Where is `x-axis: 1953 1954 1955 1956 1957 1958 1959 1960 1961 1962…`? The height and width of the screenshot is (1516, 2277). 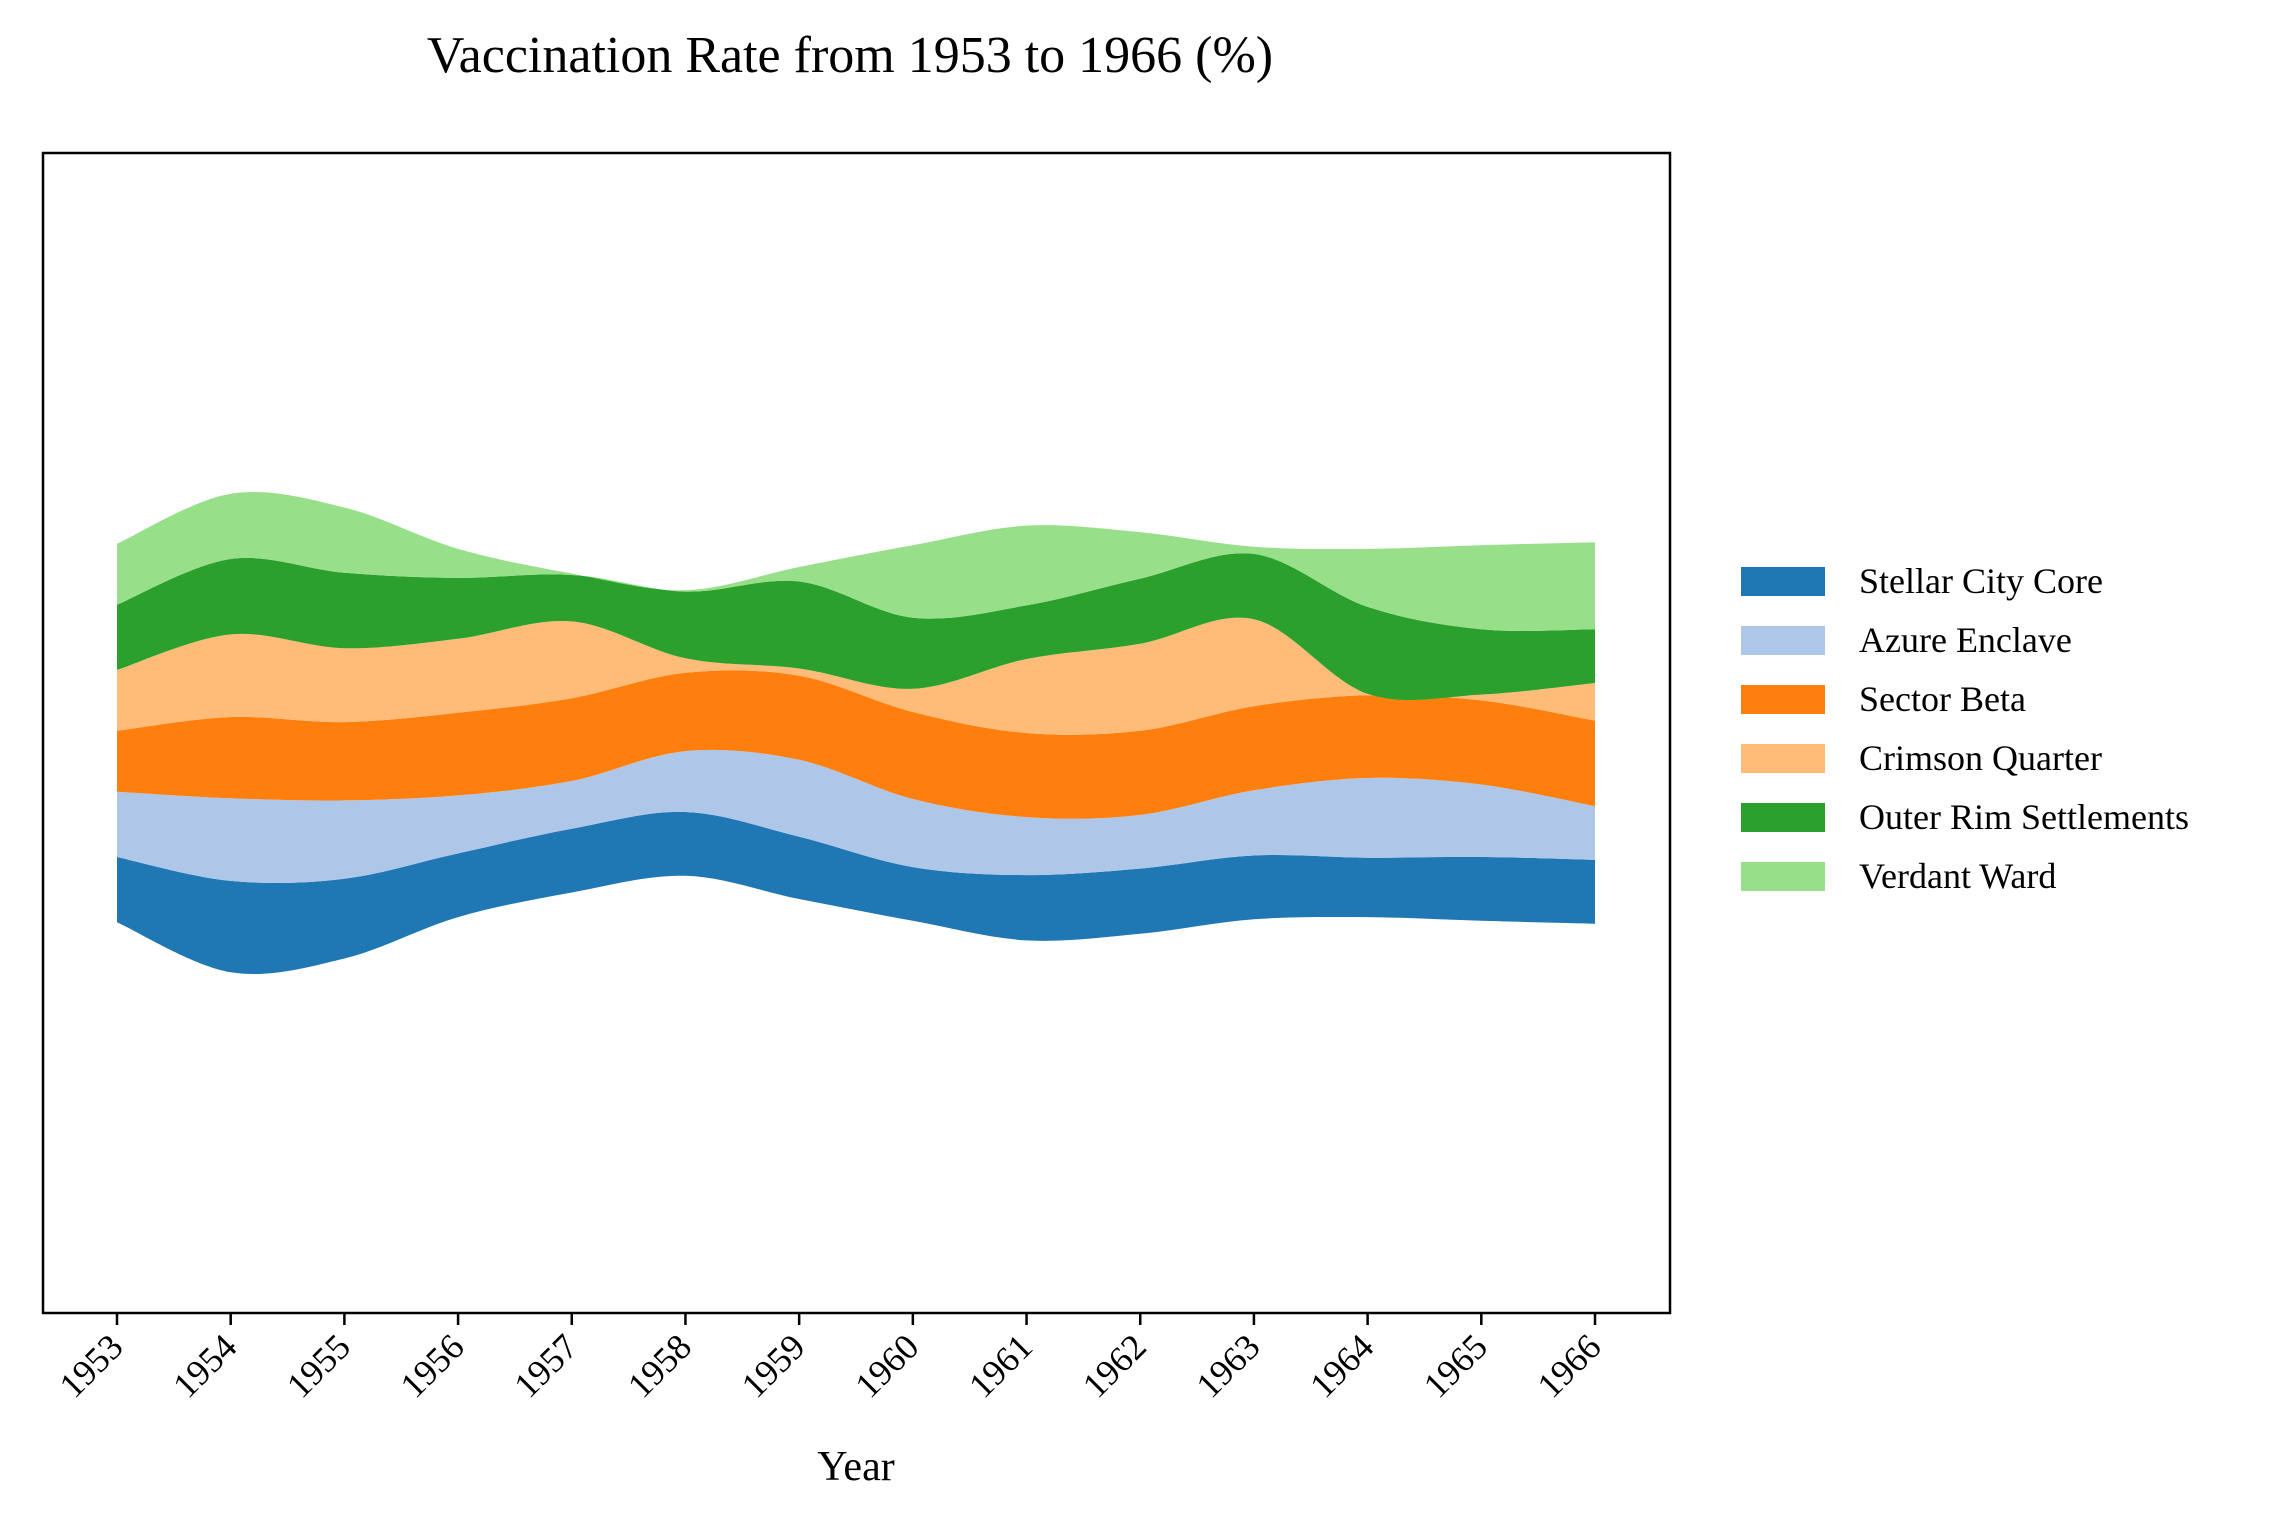 x-axis: 1953 1954 1955 1956 1957 1958 1959 1960 1961 1962… is located at coordinates (830, 1359).